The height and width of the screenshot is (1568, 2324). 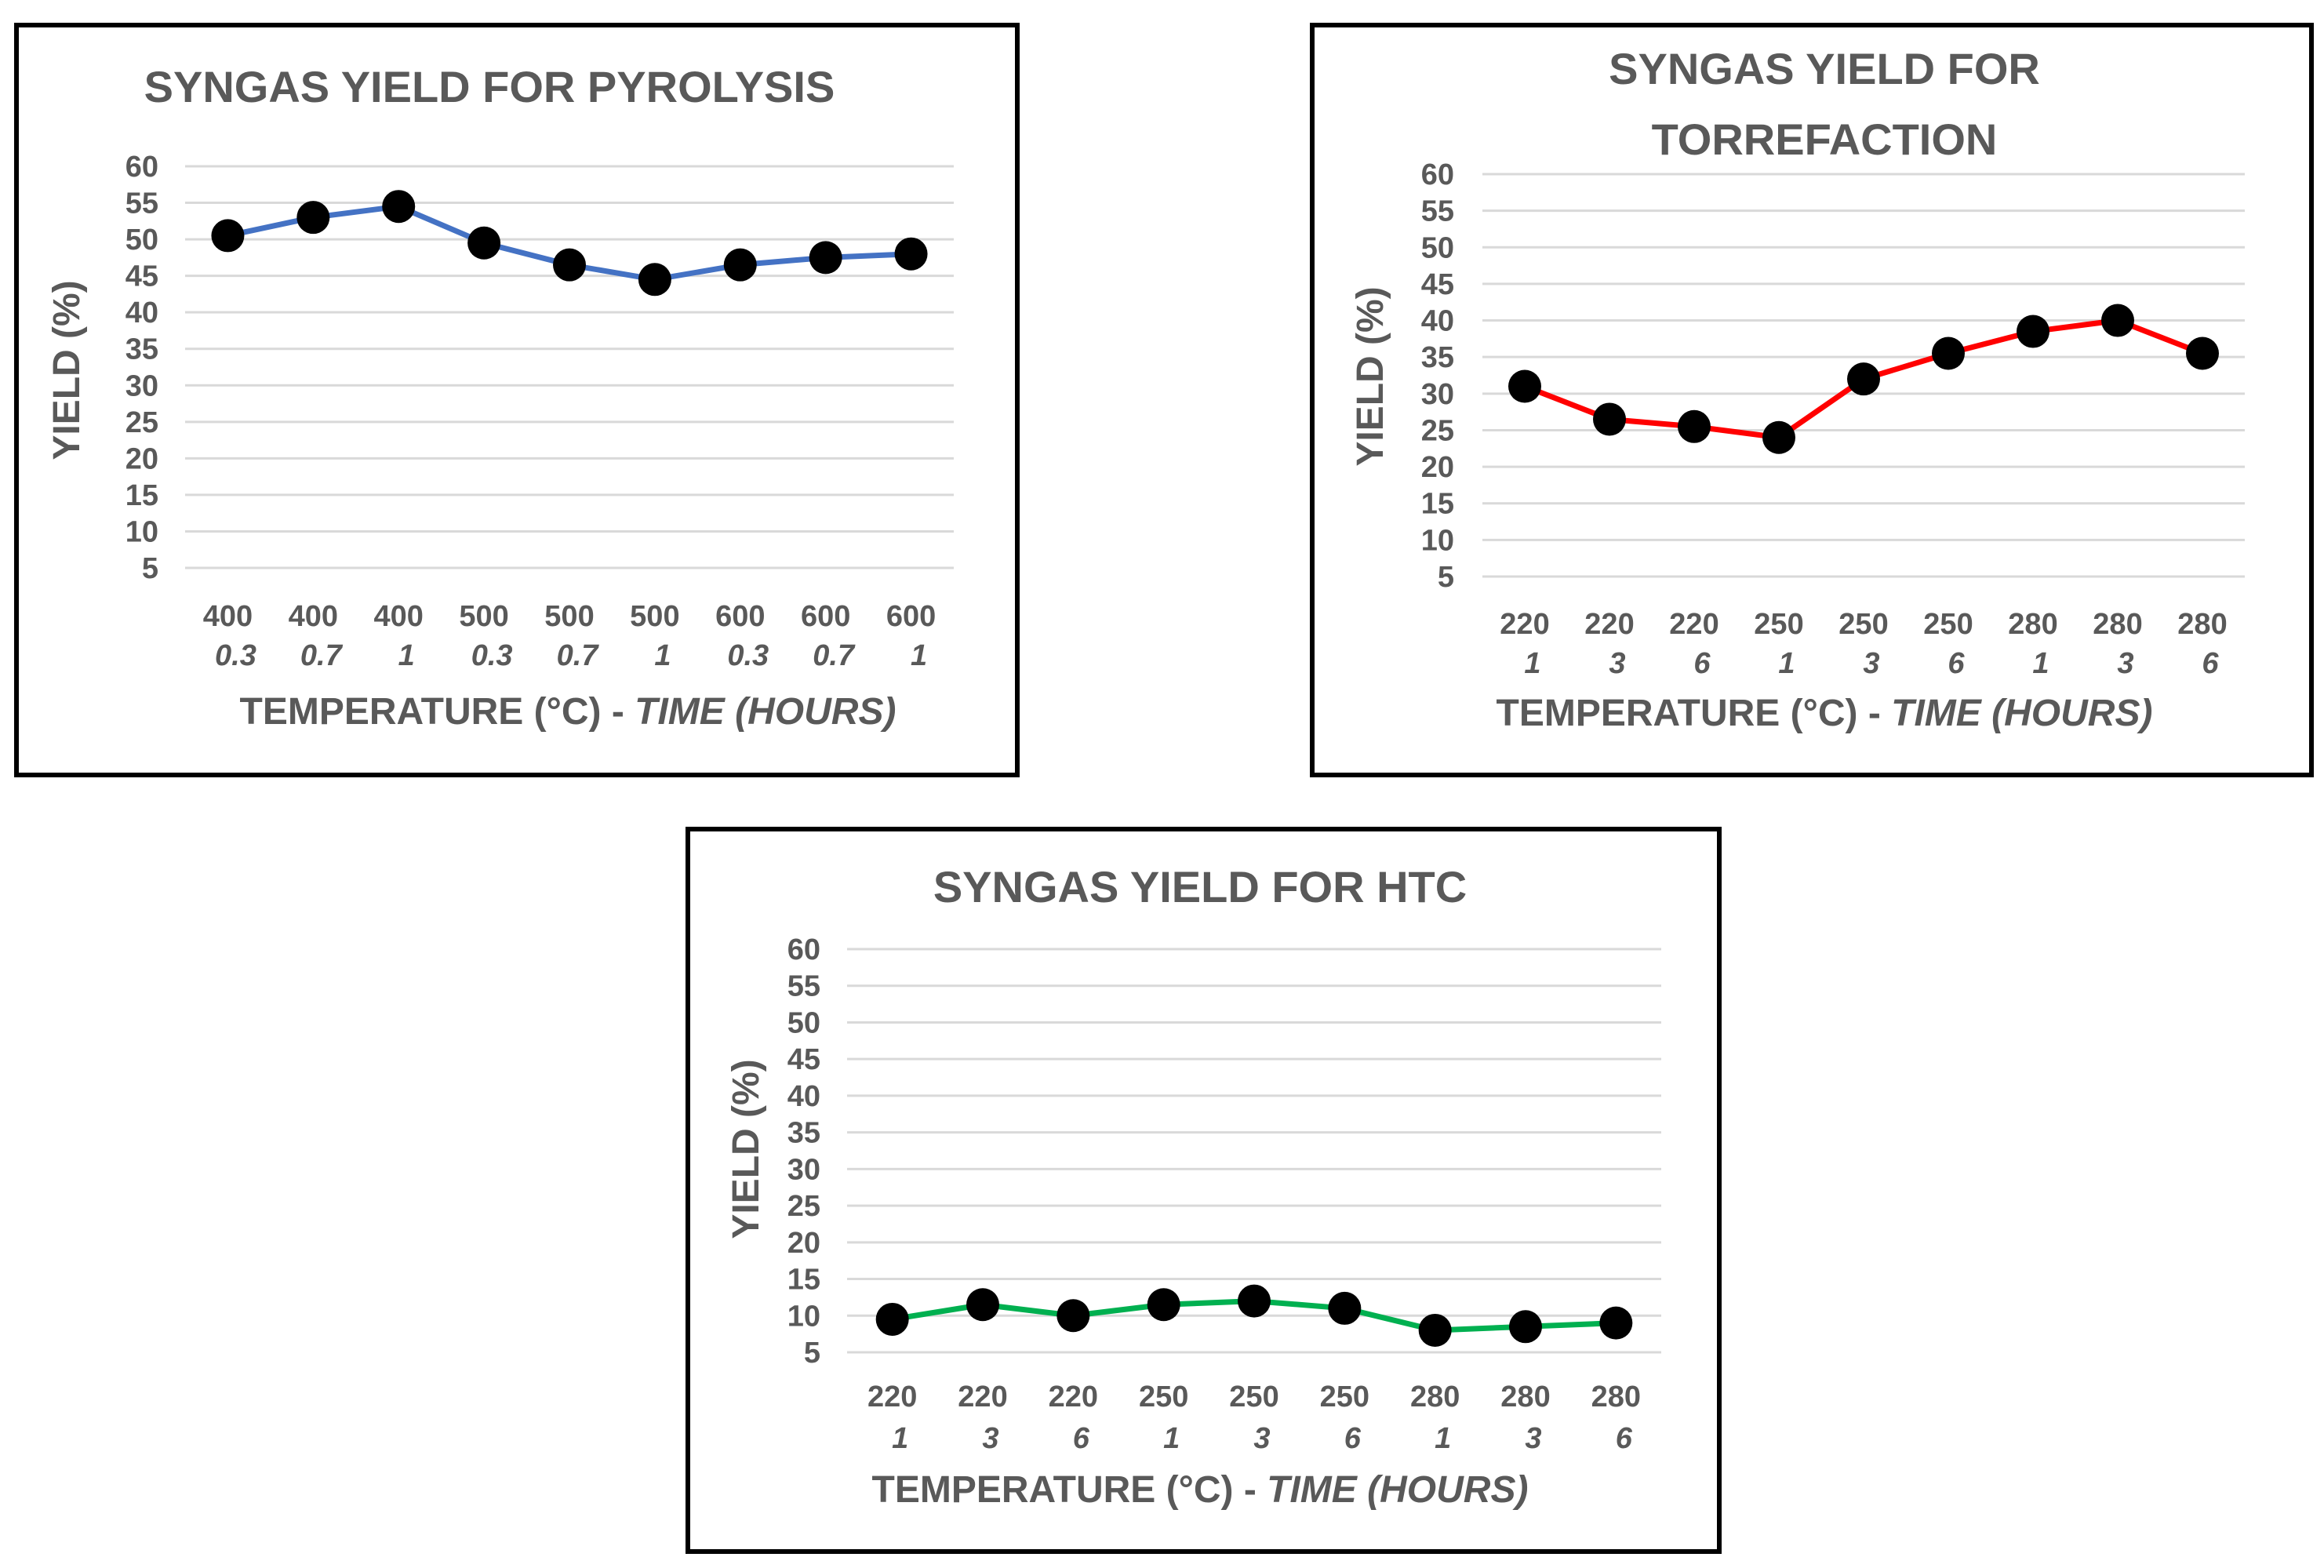 What do you see at coordinates (1437, 211) in the screenshot?
I see `y-tick-label: 55` at bounding box center [1437, 211].